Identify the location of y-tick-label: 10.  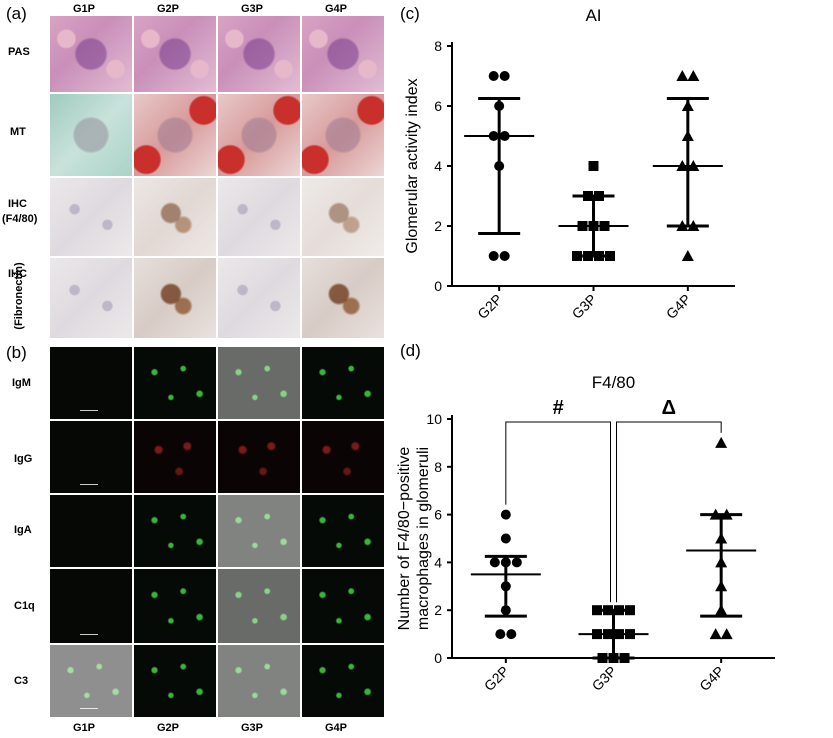
(434, 419).